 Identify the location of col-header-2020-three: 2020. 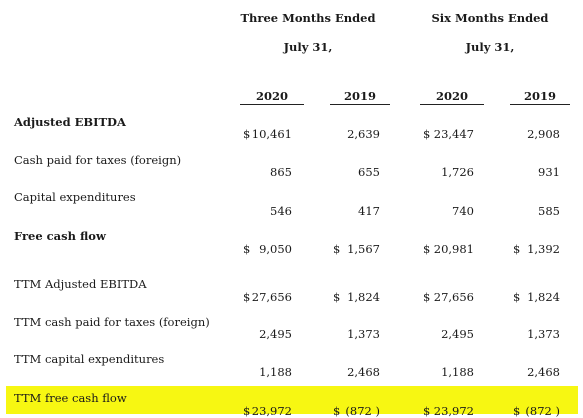
(271, 96).